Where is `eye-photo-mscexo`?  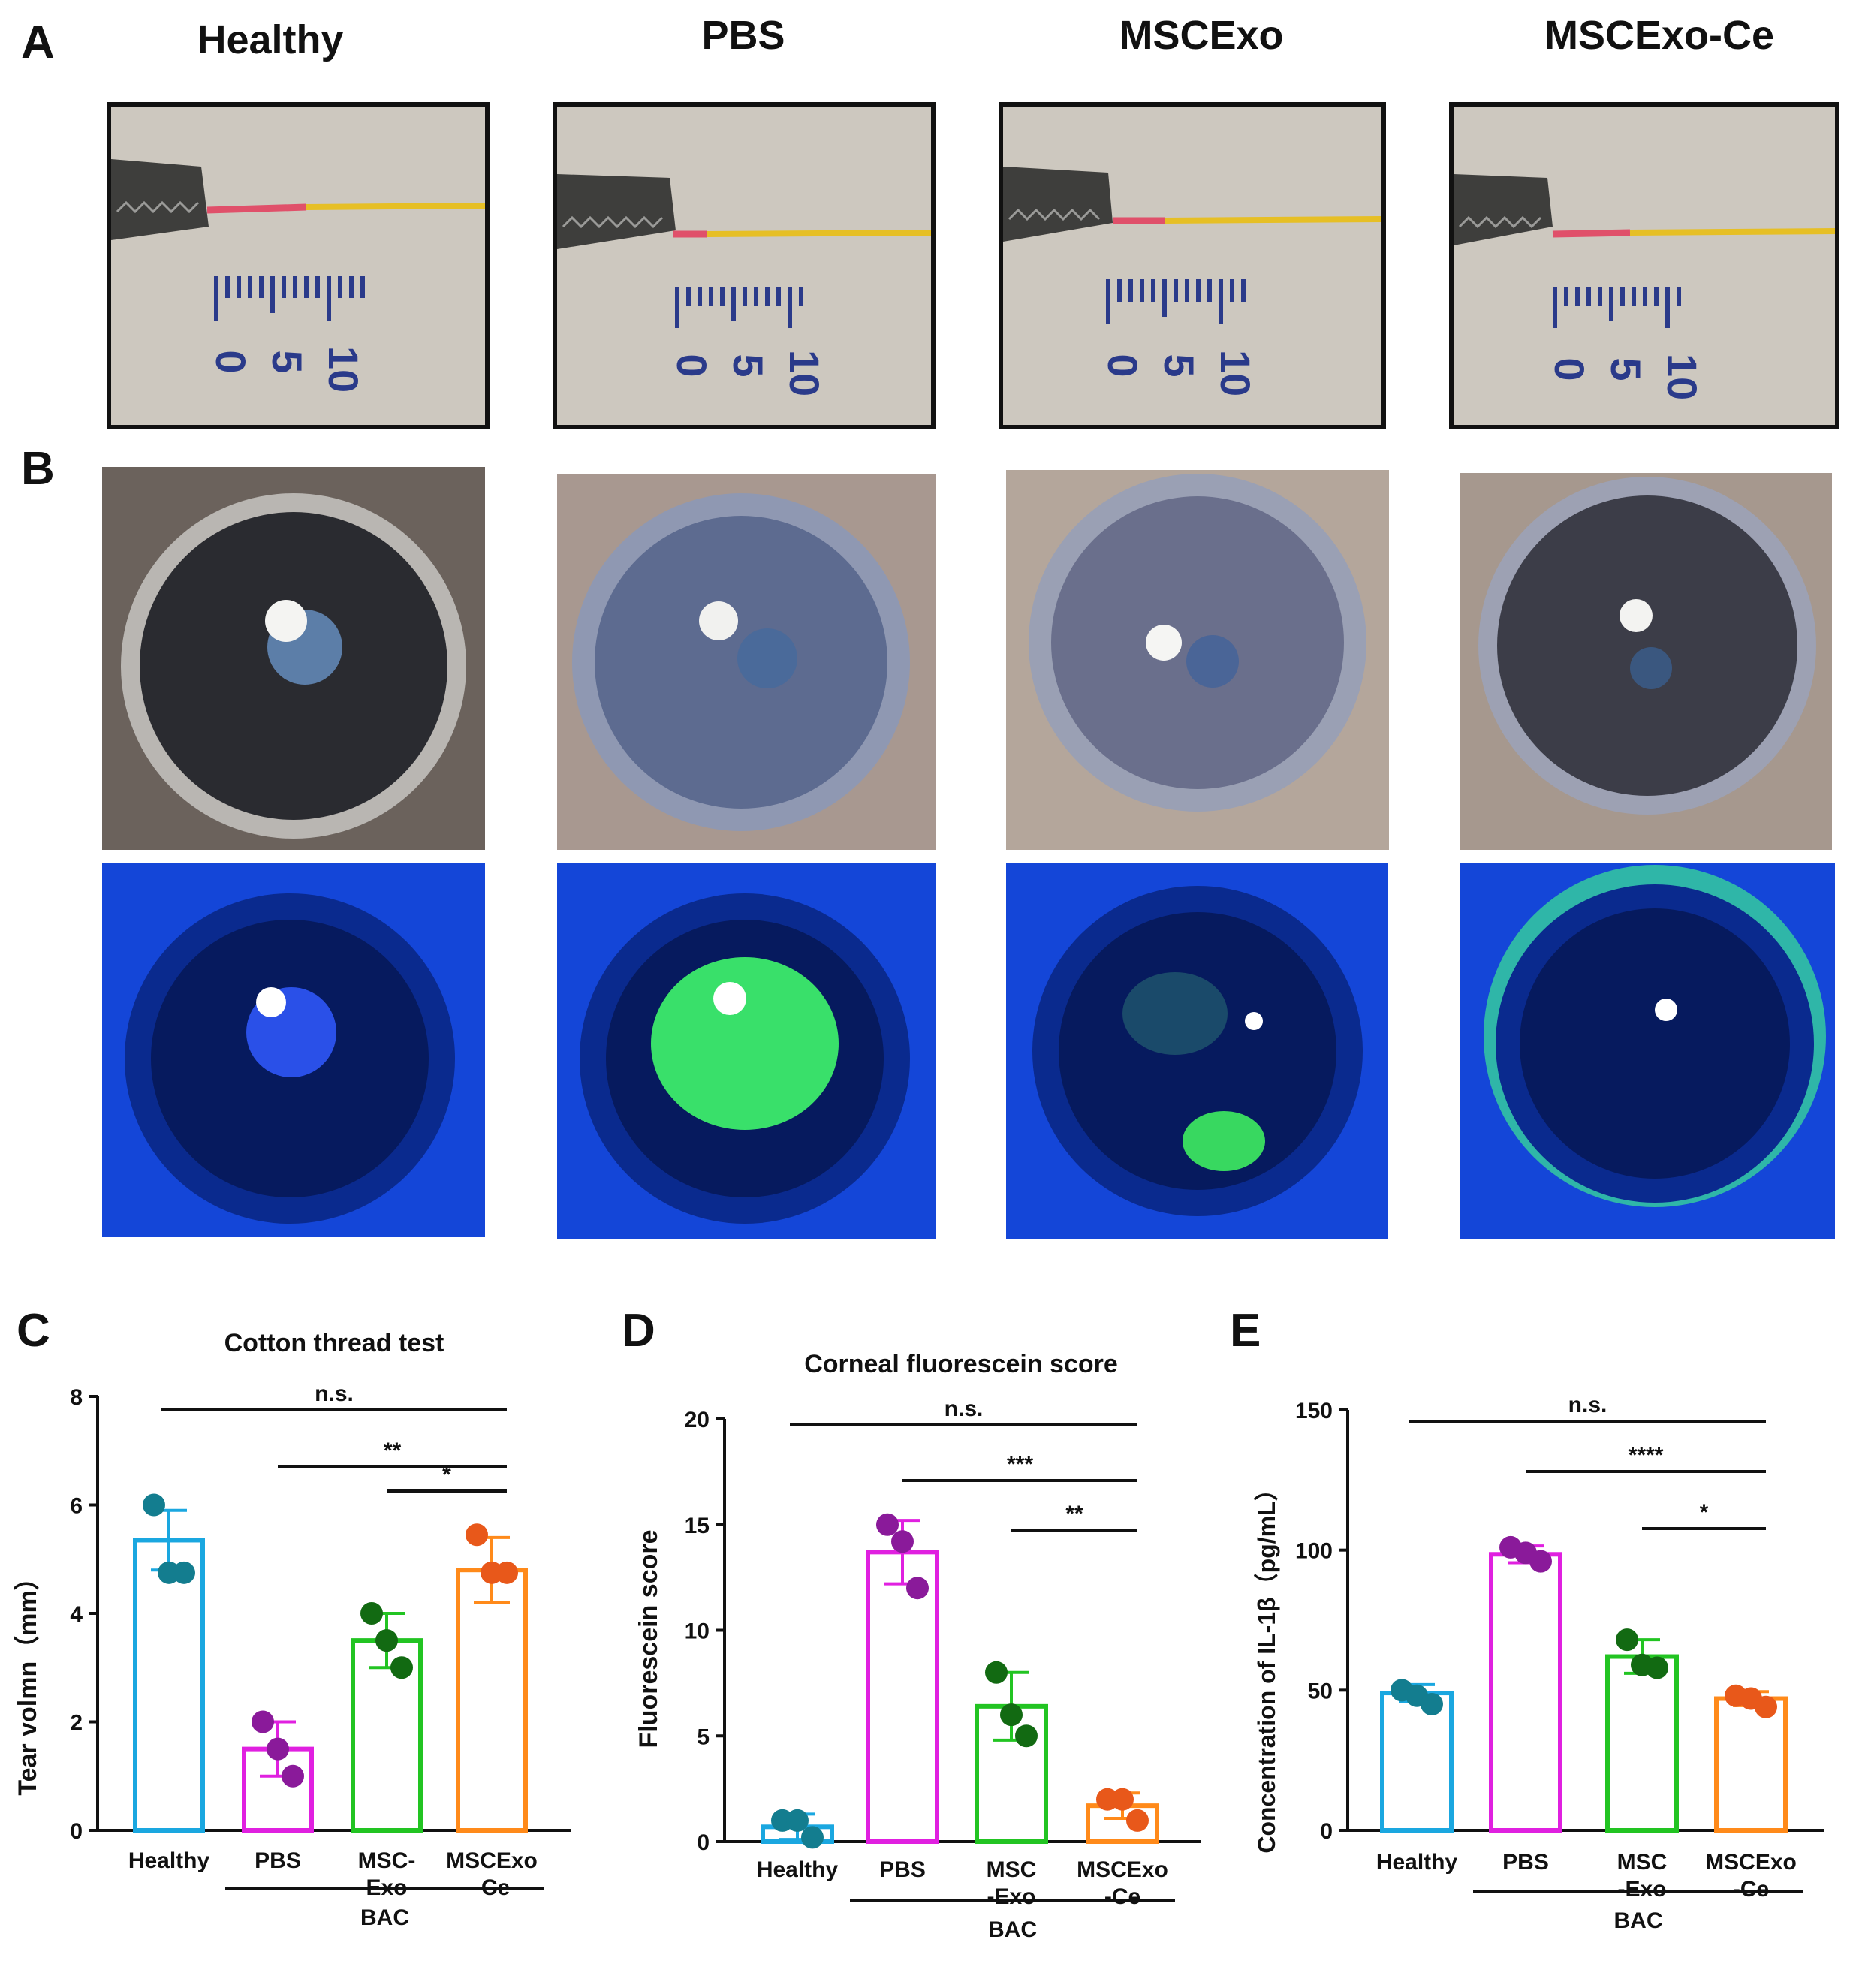 eye-photo-mscexo is located at coordinates (1197, 660).